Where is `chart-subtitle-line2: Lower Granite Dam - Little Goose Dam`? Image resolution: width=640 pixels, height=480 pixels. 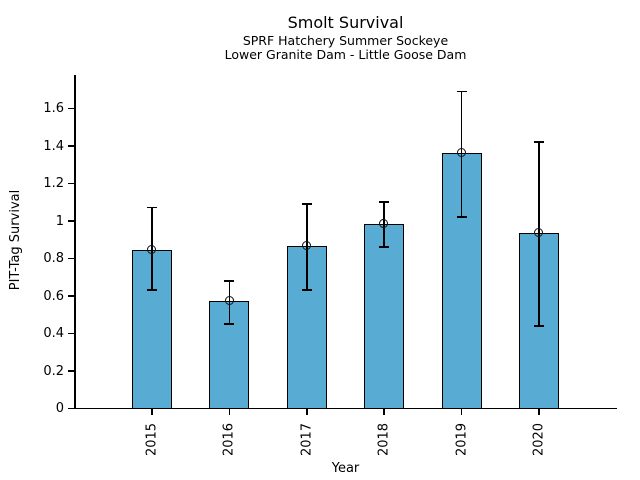
chart-subtitle-line2: Lower Granite Dam - Little Goose Dam is located at coordinates (345, 54).